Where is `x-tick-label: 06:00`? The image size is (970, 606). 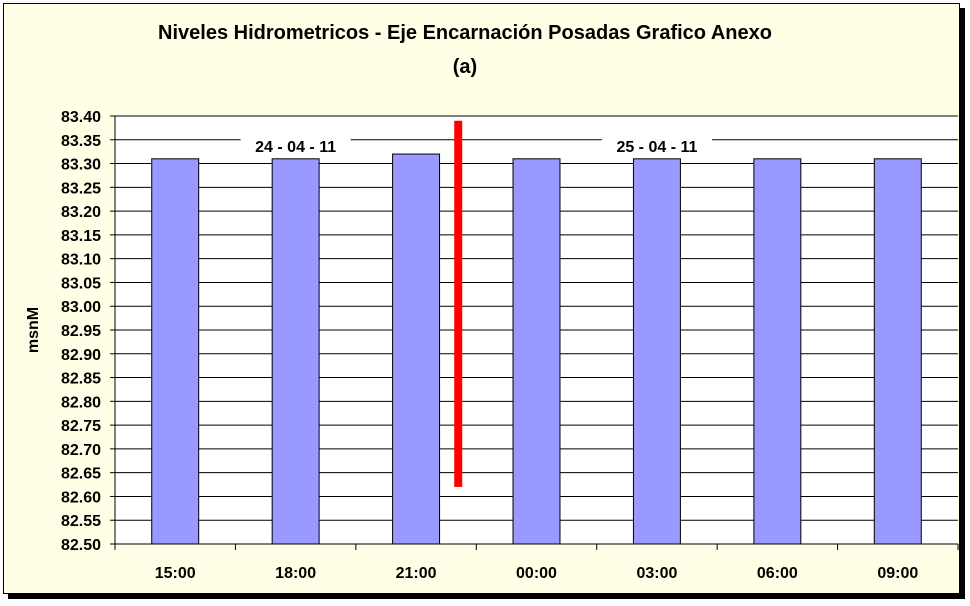
x-tick-label: 06:00 is located at coordinates (777, 573).